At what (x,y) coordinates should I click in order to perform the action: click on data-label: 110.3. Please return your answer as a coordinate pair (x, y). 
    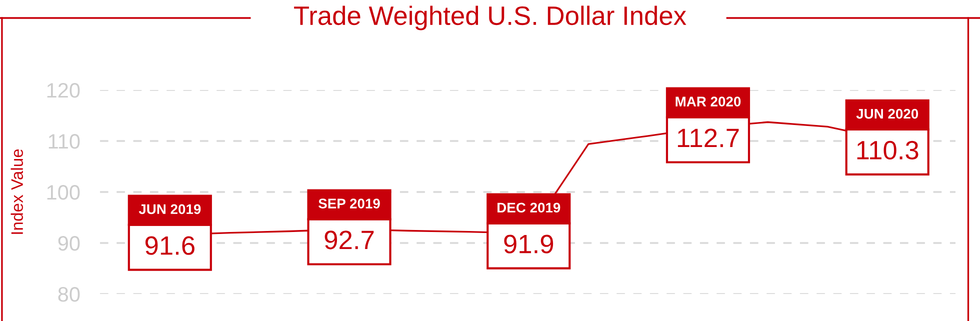
    Looking at the image, I should click on (887, 150).